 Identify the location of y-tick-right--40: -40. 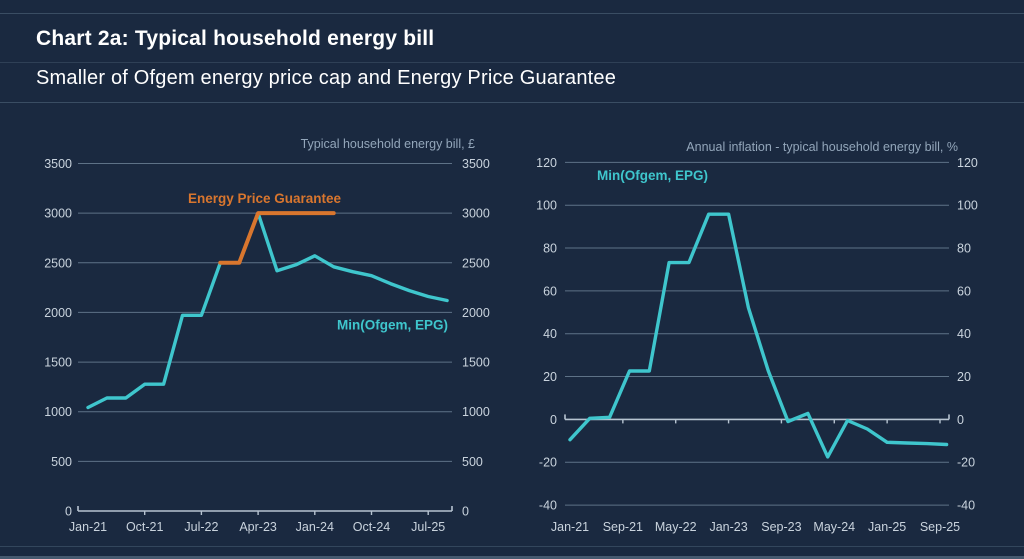
(966, 506).